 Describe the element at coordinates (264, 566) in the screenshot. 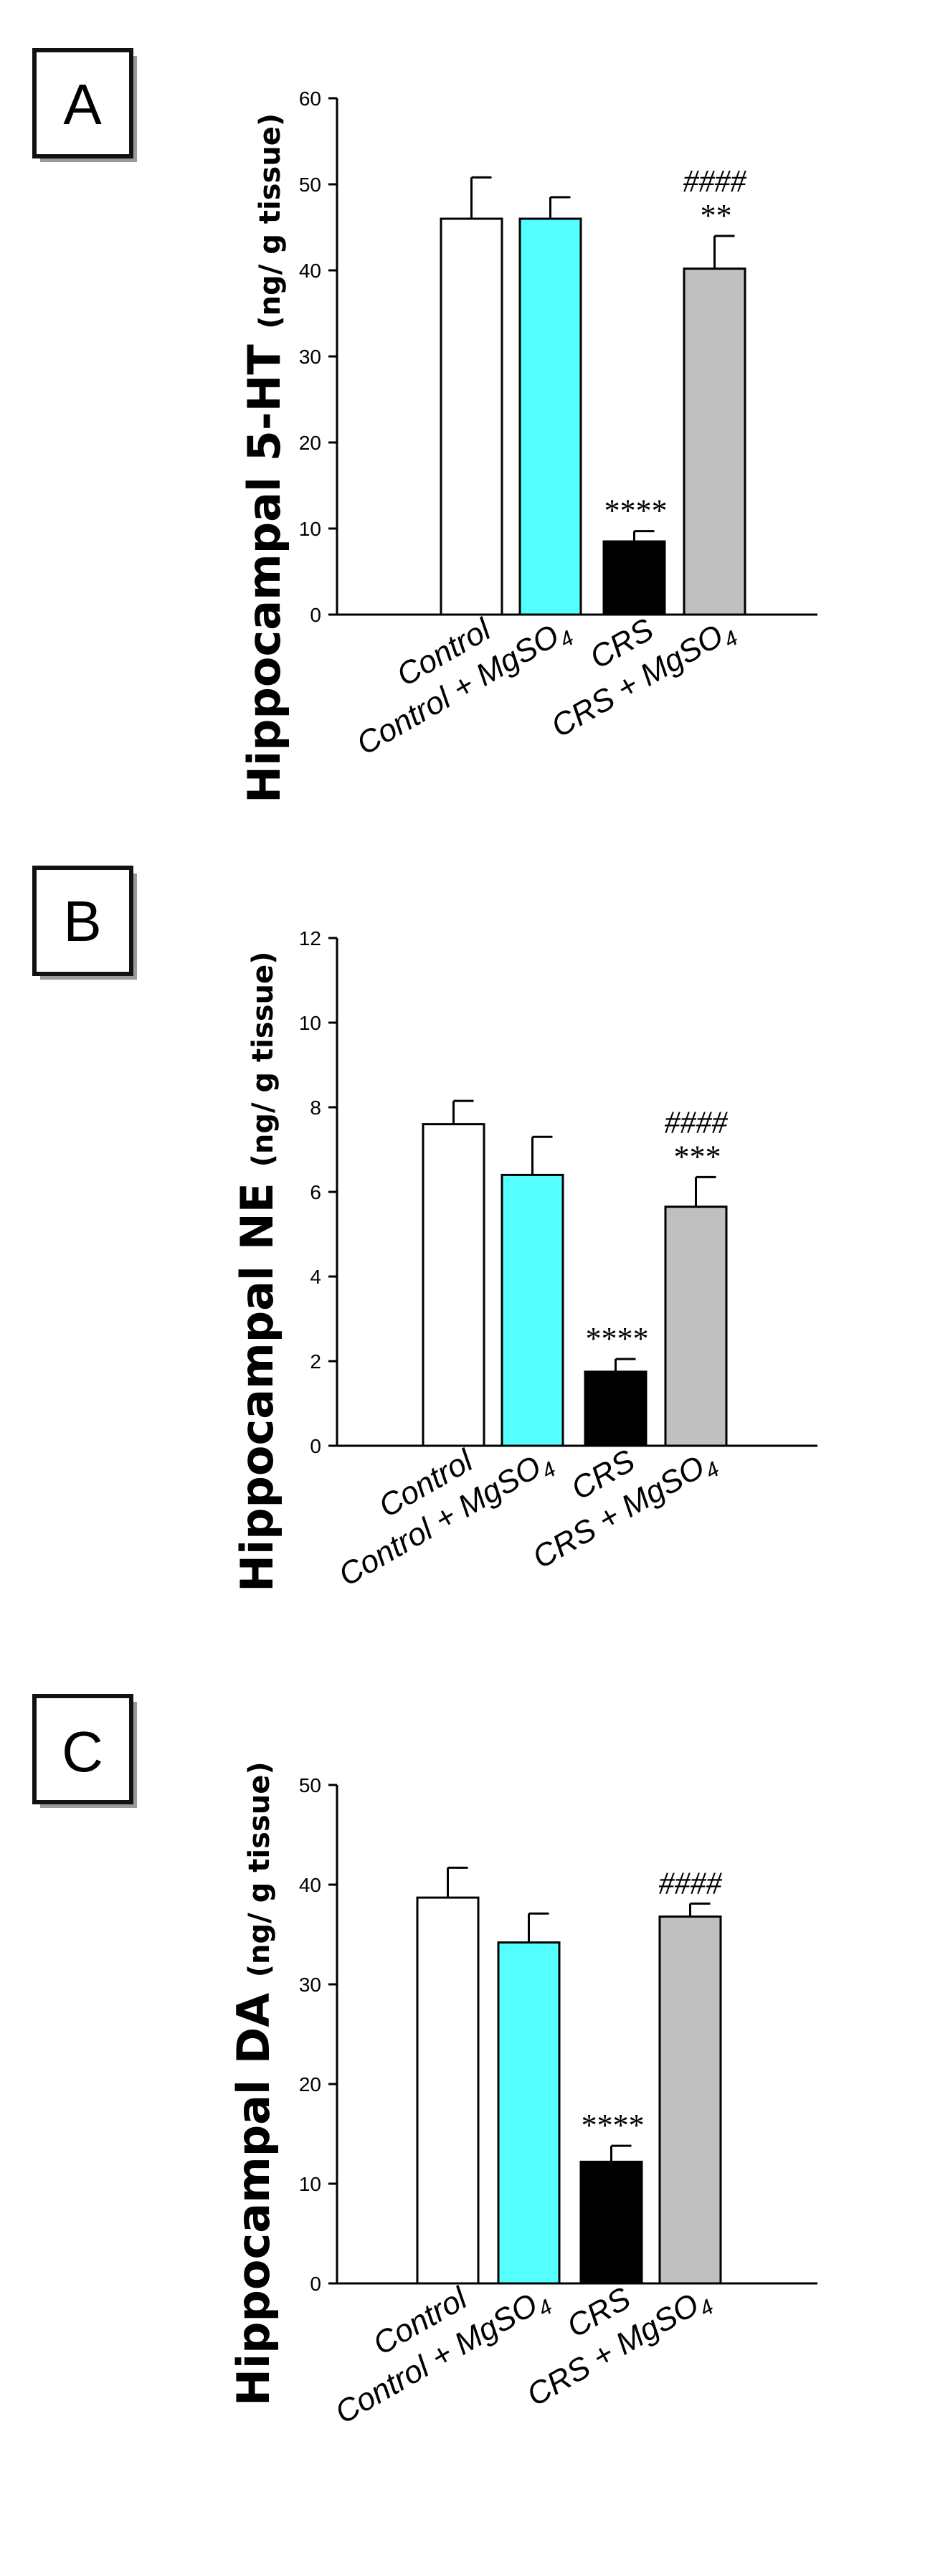

I see `panel-a-y-axis-label-main: Hippocampal 5-HT` at that location.